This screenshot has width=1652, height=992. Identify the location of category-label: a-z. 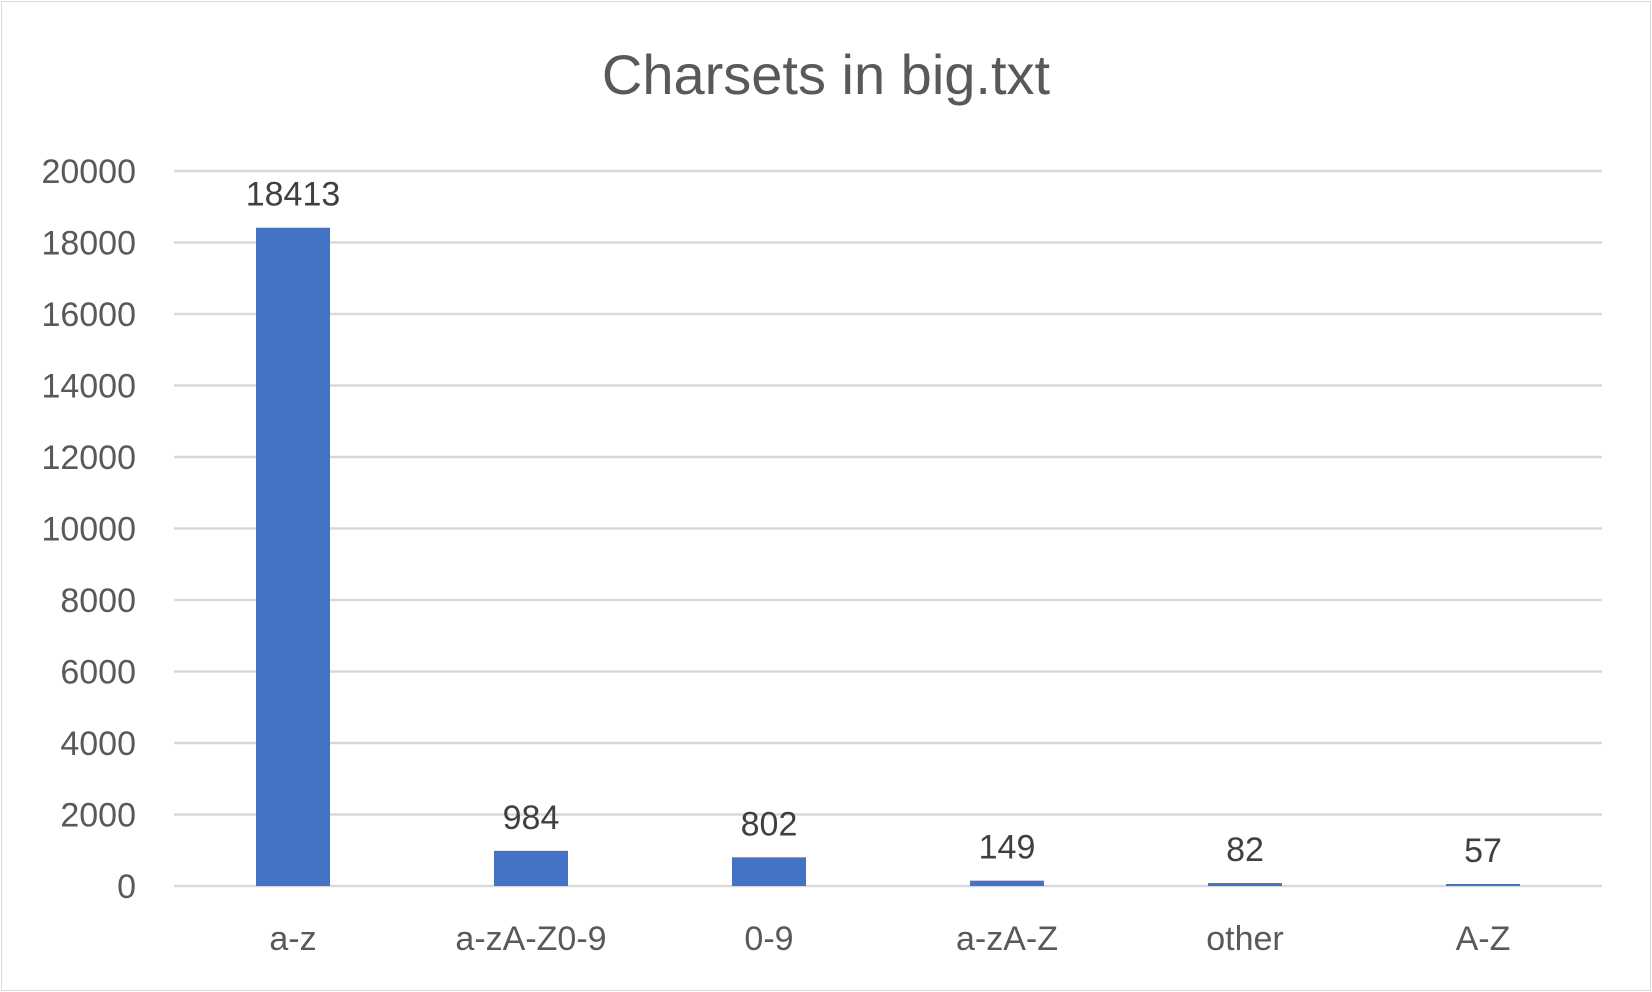
(292, 939).